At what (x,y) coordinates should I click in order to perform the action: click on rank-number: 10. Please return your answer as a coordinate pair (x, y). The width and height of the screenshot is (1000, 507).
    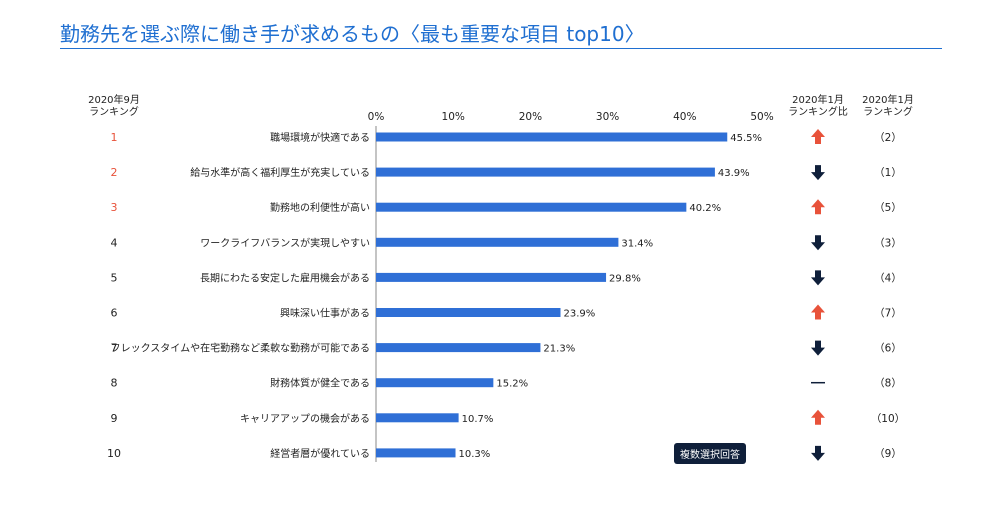
    Looking at the image, I should click on (114, 453).